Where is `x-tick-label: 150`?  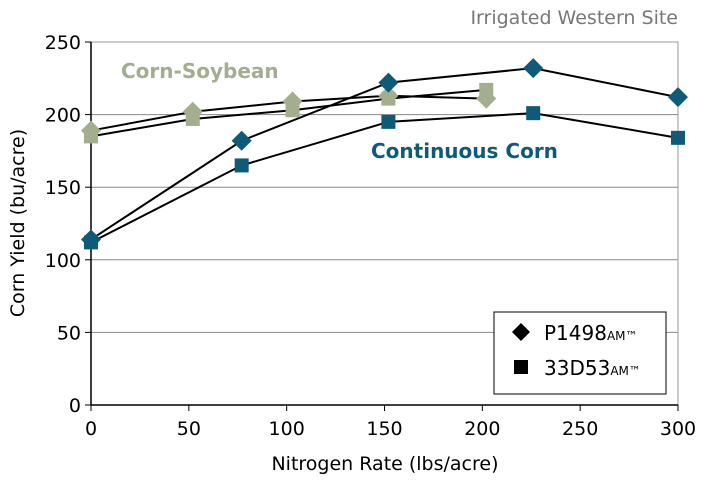 x-tick-label: 150 is located at coordinates (384, 429).